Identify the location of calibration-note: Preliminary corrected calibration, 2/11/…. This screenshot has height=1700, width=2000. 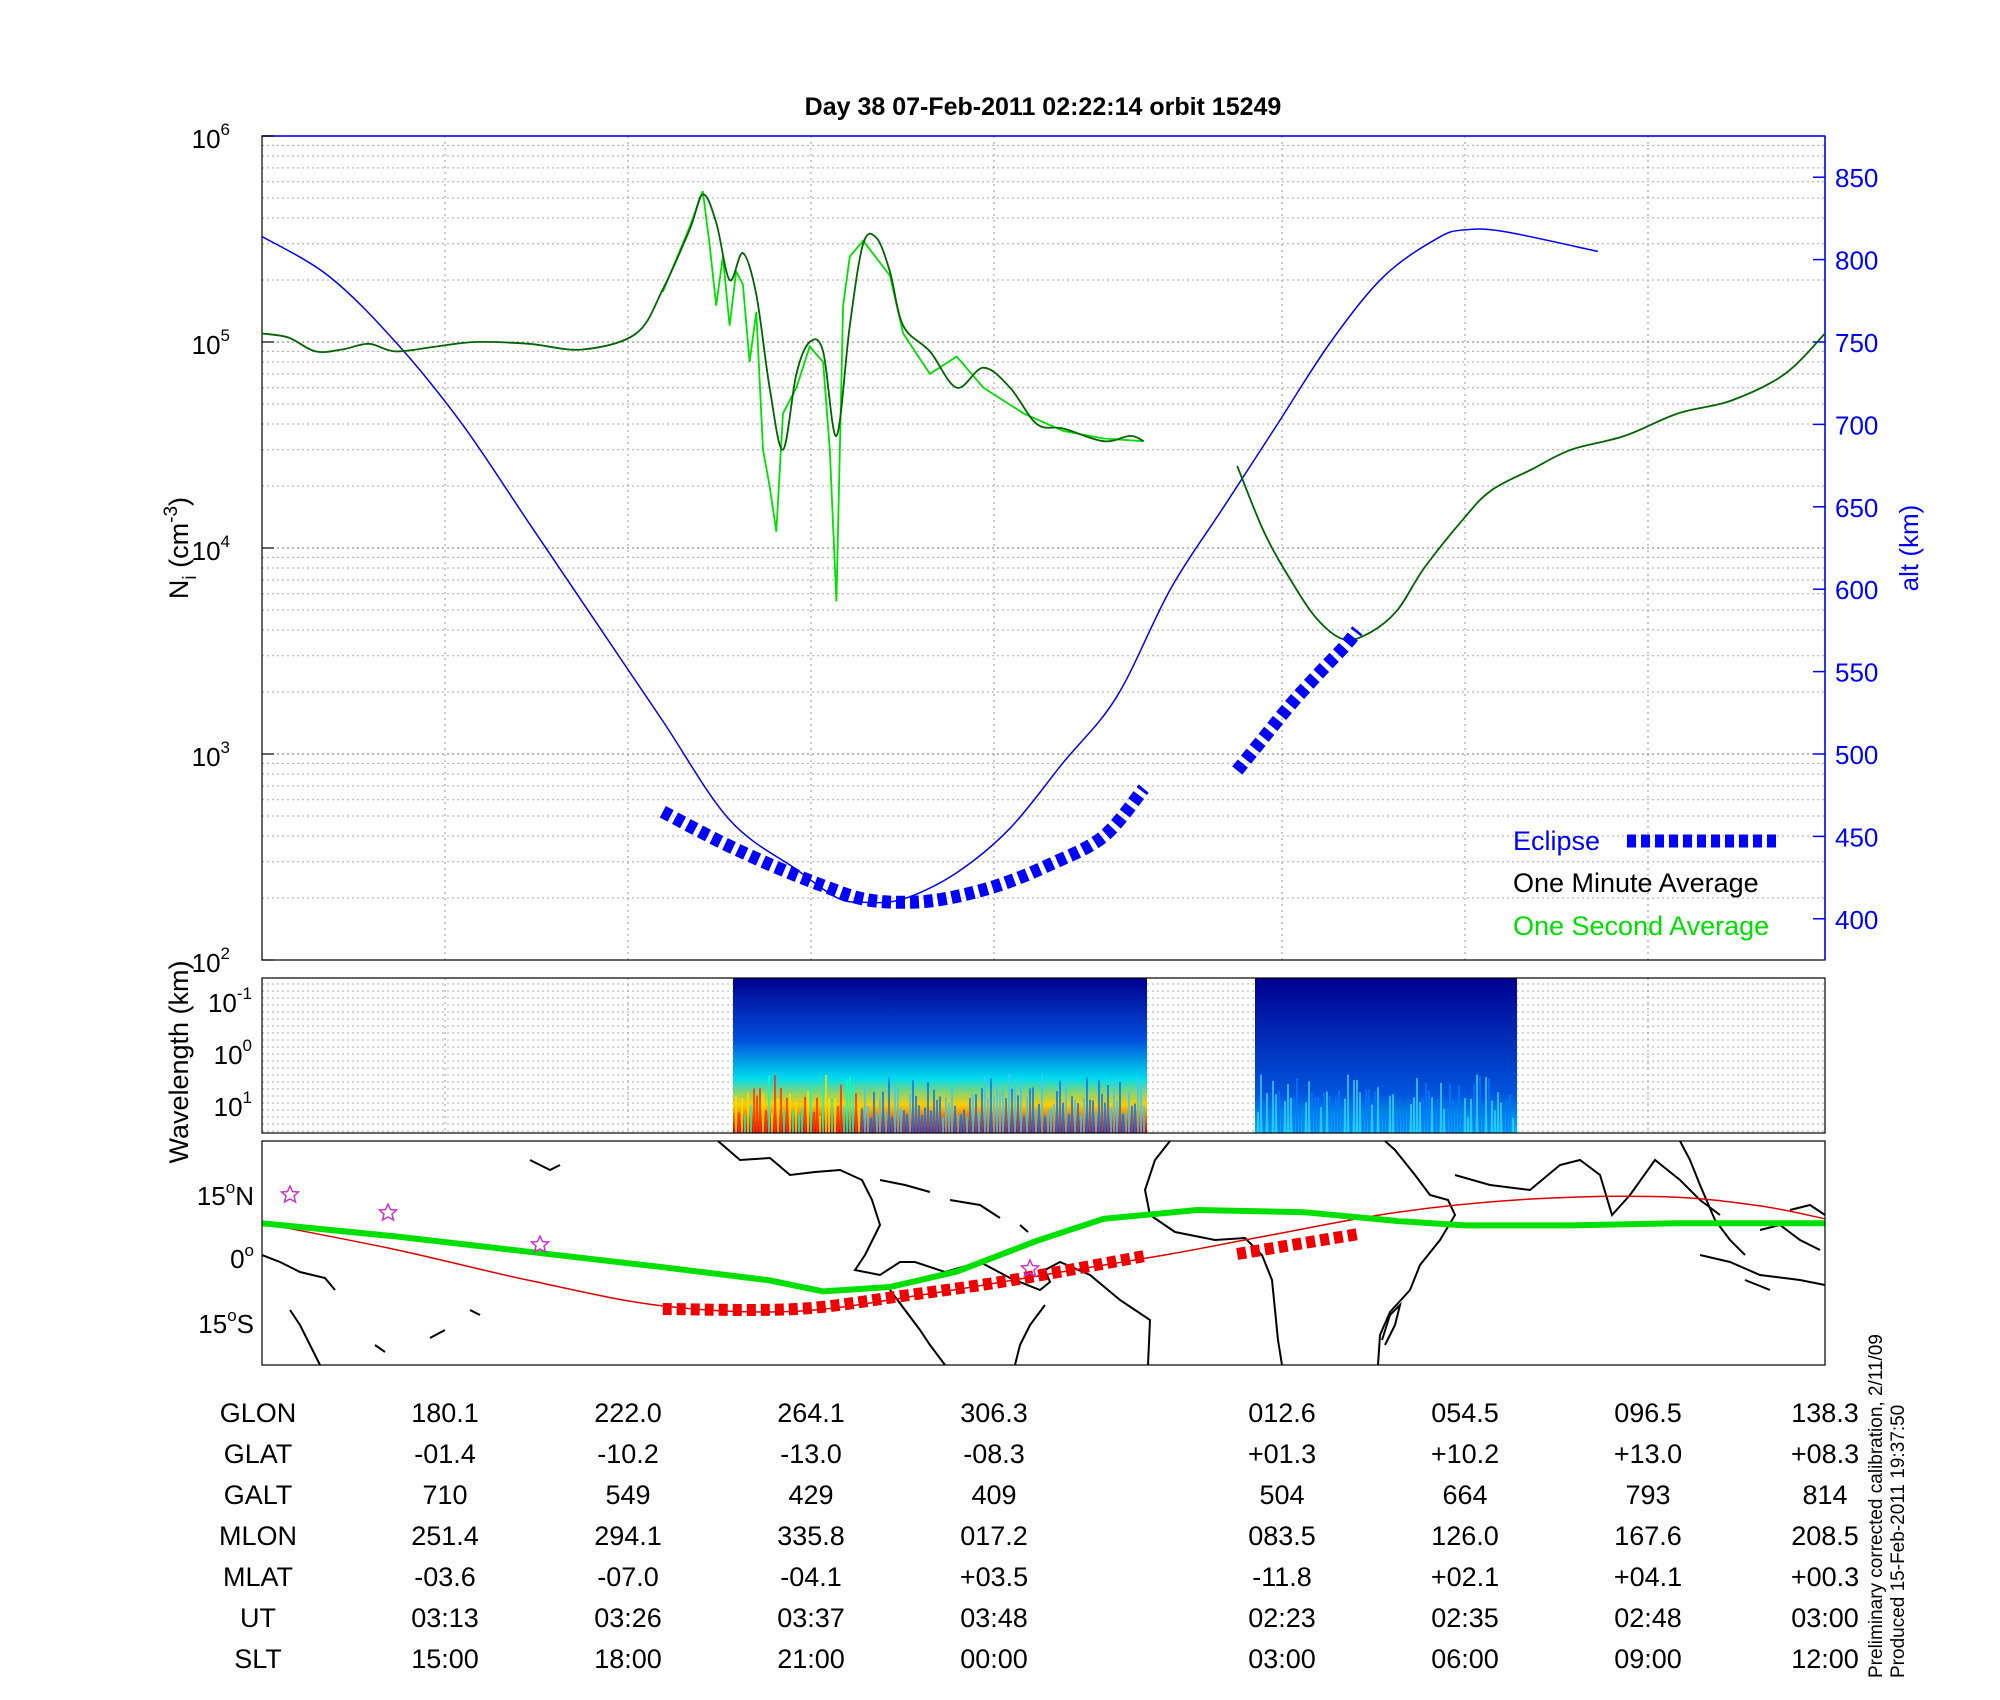
(1876, 1506).